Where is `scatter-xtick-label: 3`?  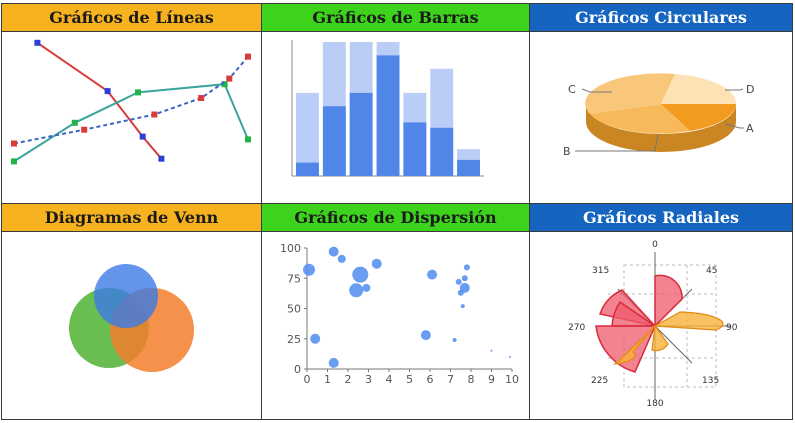
scatter-xtick-label: 3 is located at coordinates (368, 379).